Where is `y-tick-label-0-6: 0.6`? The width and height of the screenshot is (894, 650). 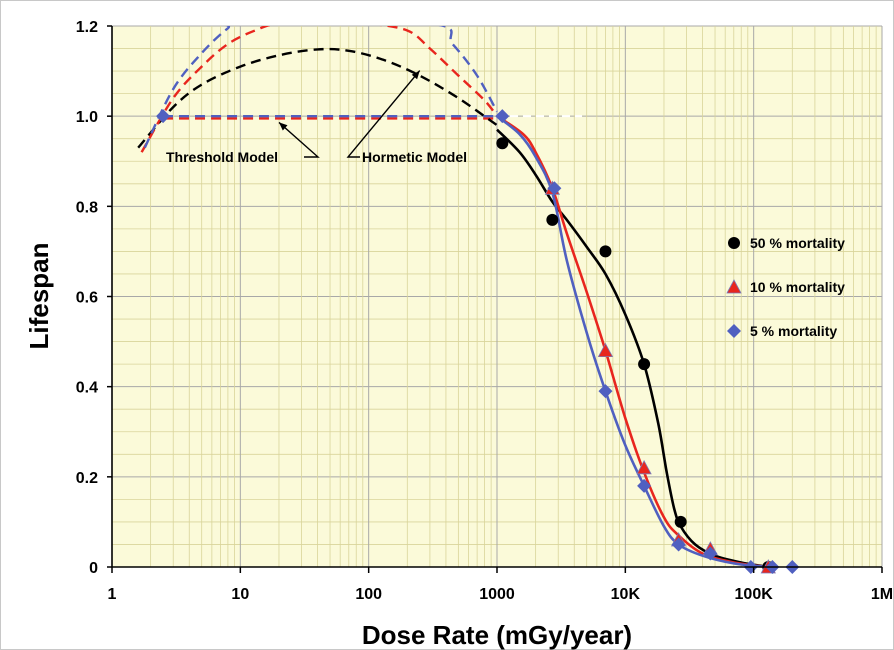 y-tick-label-0-6: 0.6 is located at coordinates (87, 298).